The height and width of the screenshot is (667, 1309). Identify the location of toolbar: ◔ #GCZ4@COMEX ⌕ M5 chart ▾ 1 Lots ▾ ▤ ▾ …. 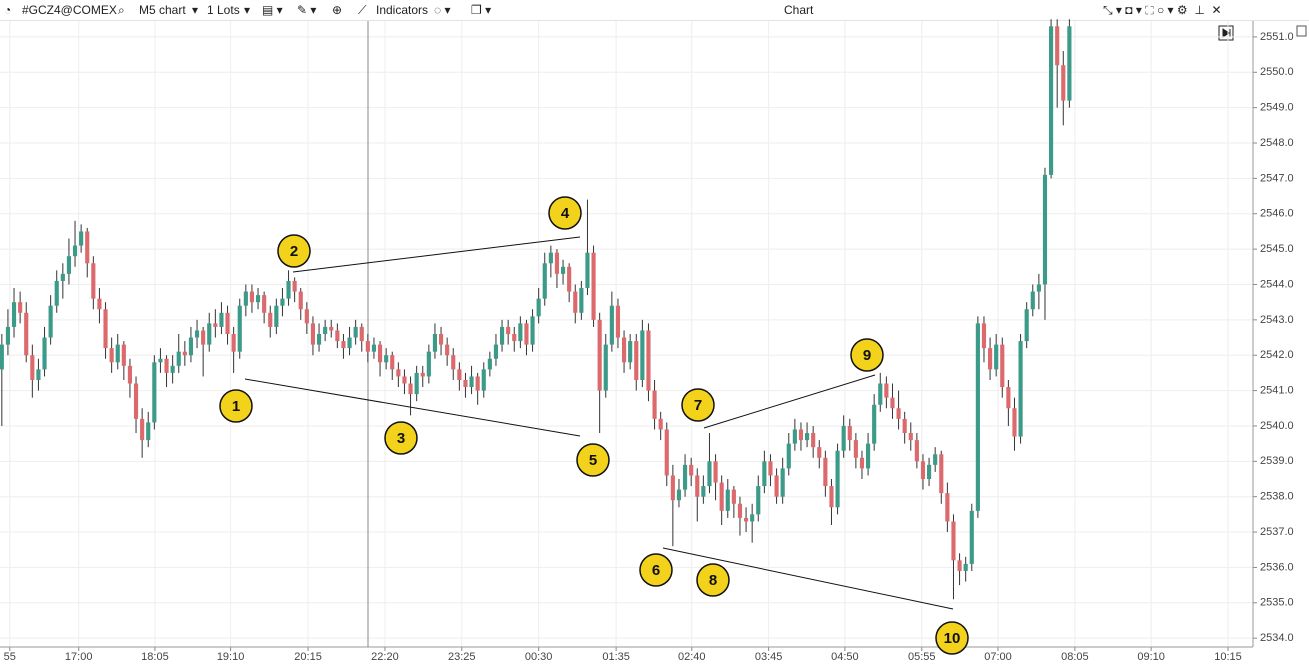
(654, 10).